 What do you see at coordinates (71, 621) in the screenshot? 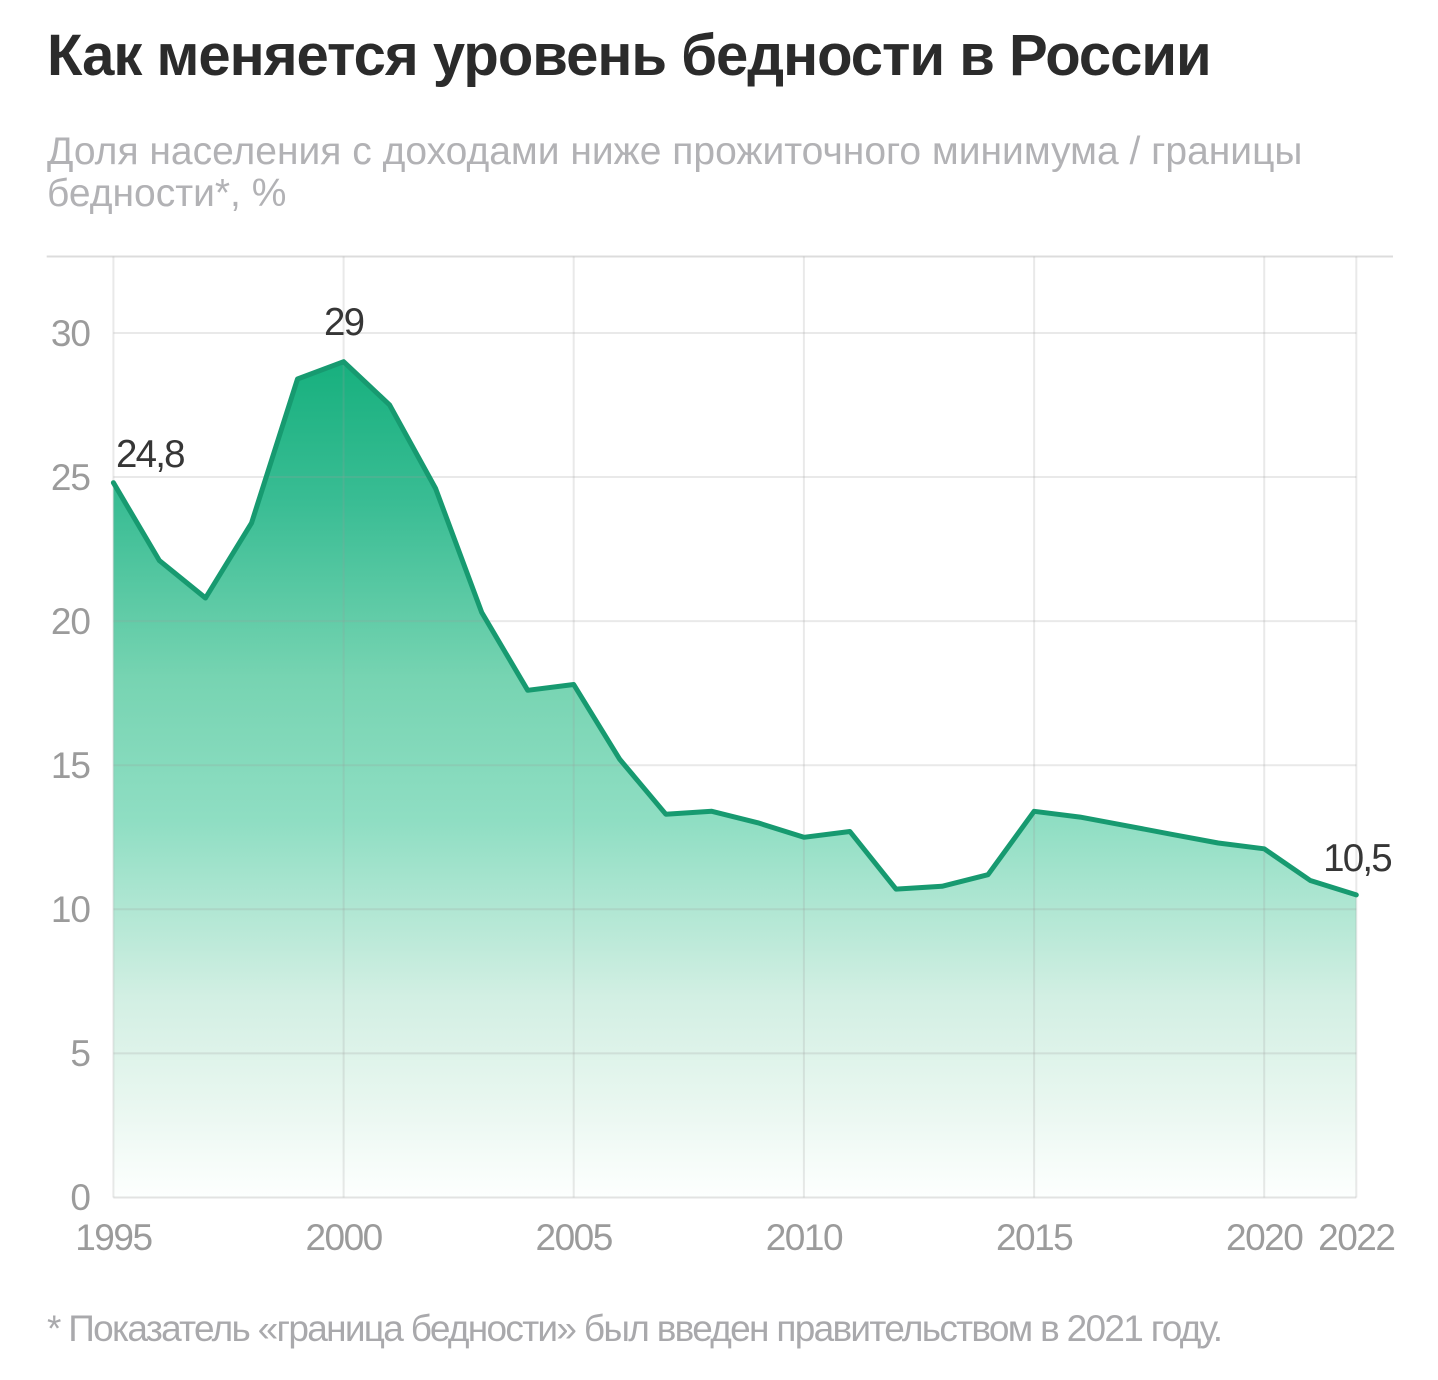
I see `svg-text: 20` at bounding box center [71, 621].